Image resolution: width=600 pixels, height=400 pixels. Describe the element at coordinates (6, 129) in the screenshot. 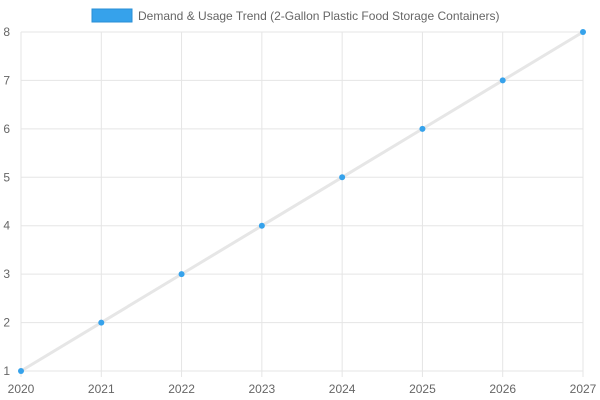

I see `y-tick-label: 6` at that location.